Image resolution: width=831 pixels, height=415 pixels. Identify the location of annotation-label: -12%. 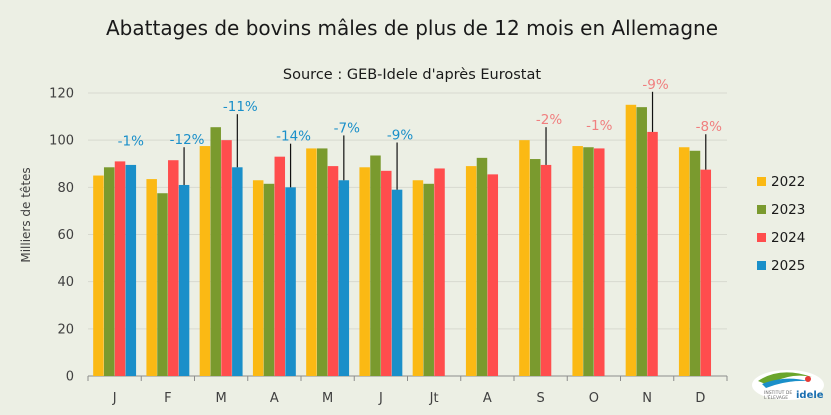
(187, 140).